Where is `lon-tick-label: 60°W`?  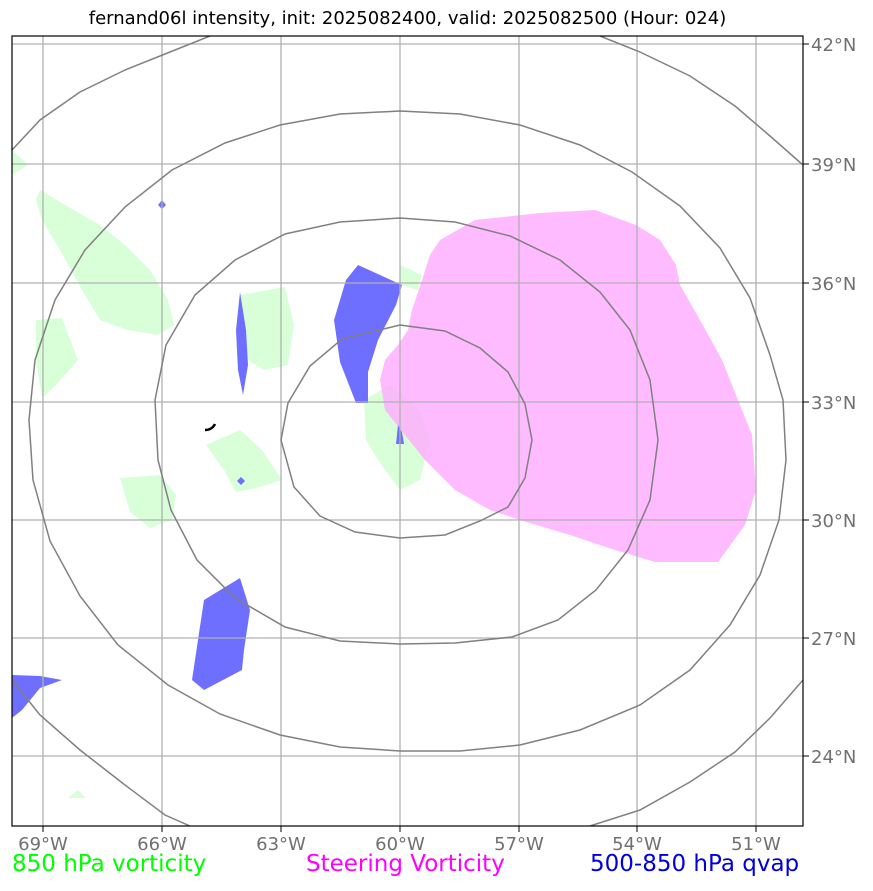 lon-tick-label: 60°W is located at coordinates (400, 844).